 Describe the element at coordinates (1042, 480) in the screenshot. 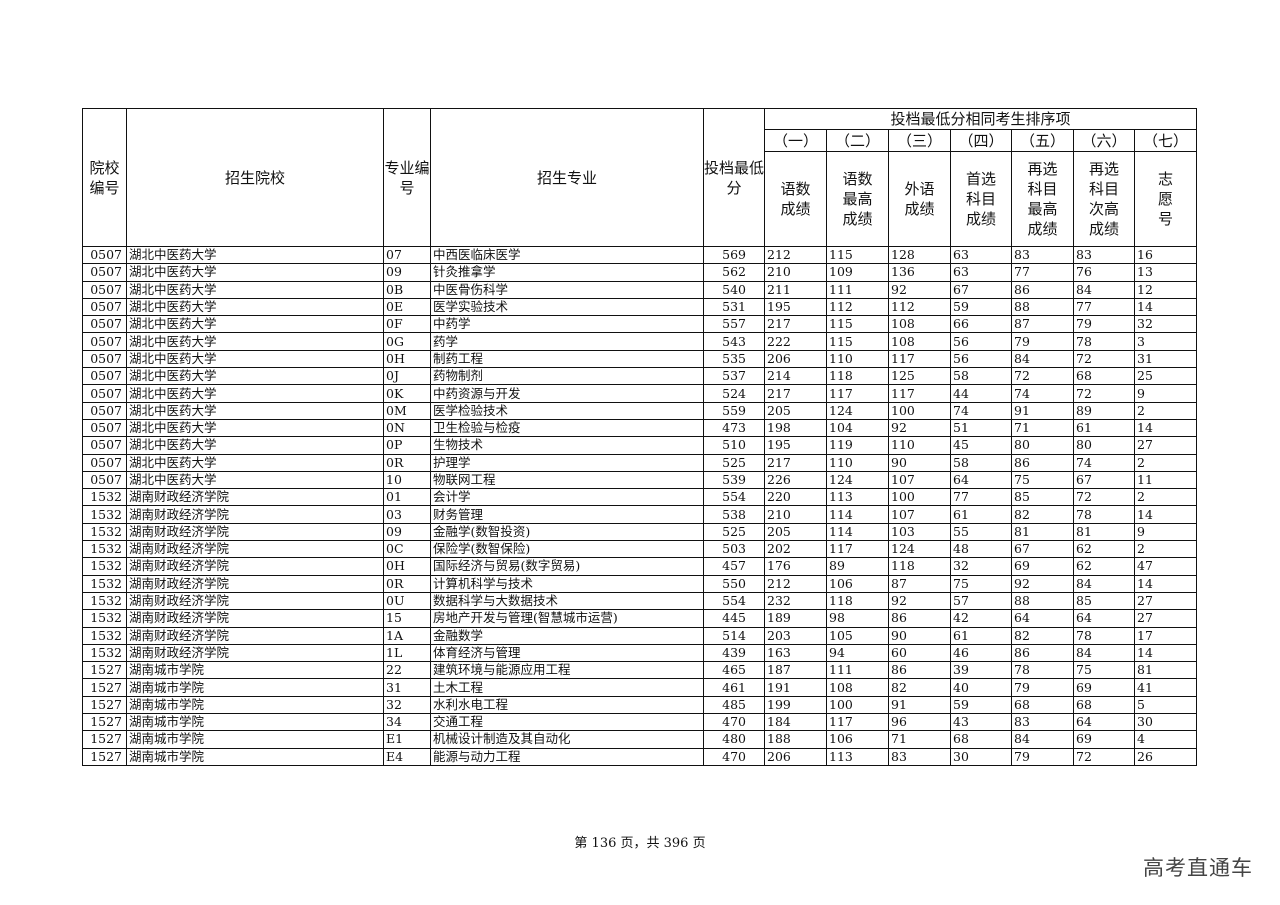

I see `cell-score-5: 75` at that location.